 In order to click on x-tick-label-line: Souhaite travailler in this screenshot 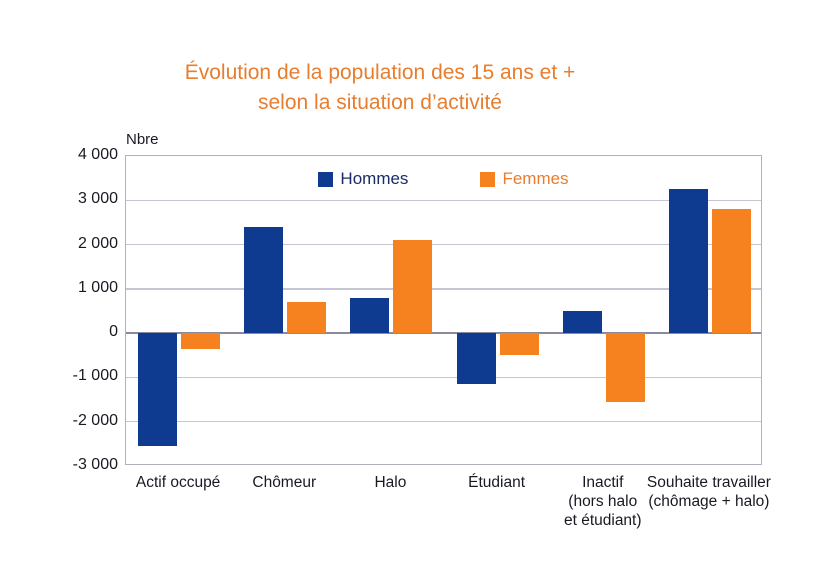, I will do `click(708, 482)`.